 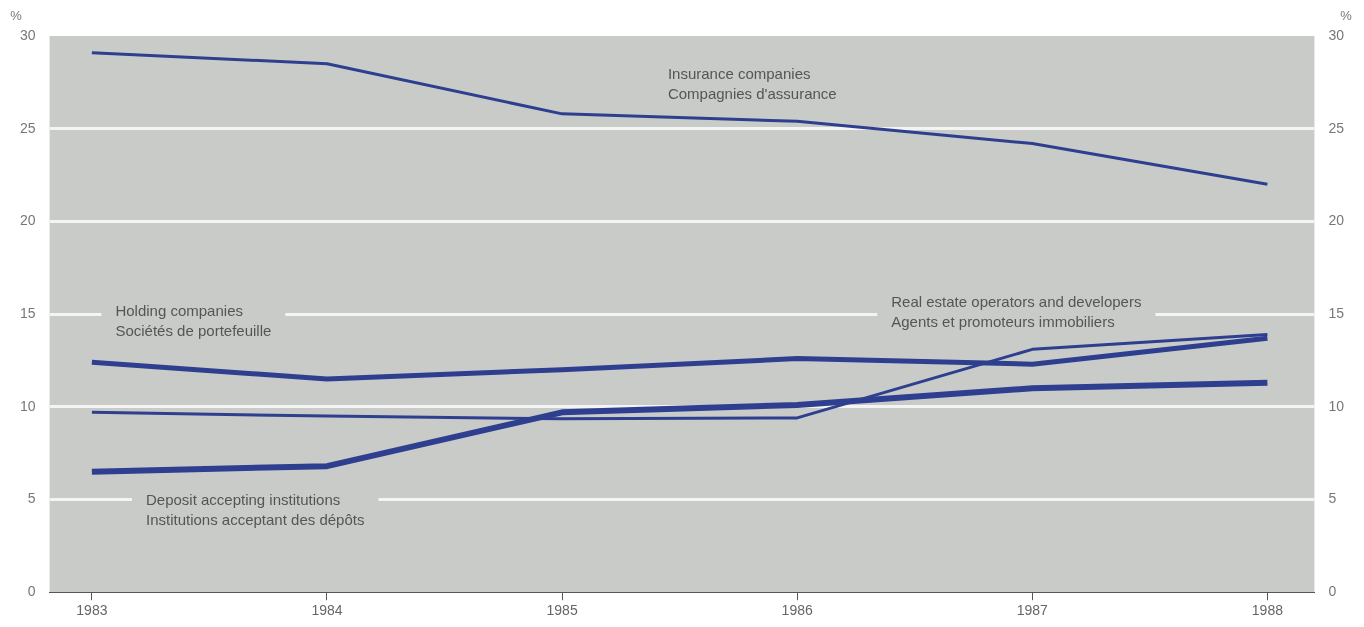 I want to click on x-tick-label: 1984, so click(x=327, y=610).